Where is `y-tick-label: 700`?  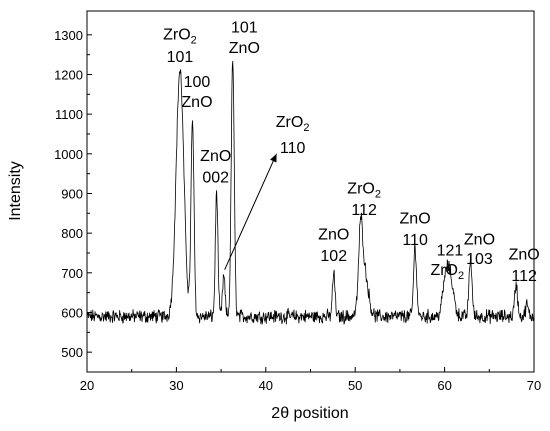 y-tick-label: 700 is located at coordinates (72, 273).